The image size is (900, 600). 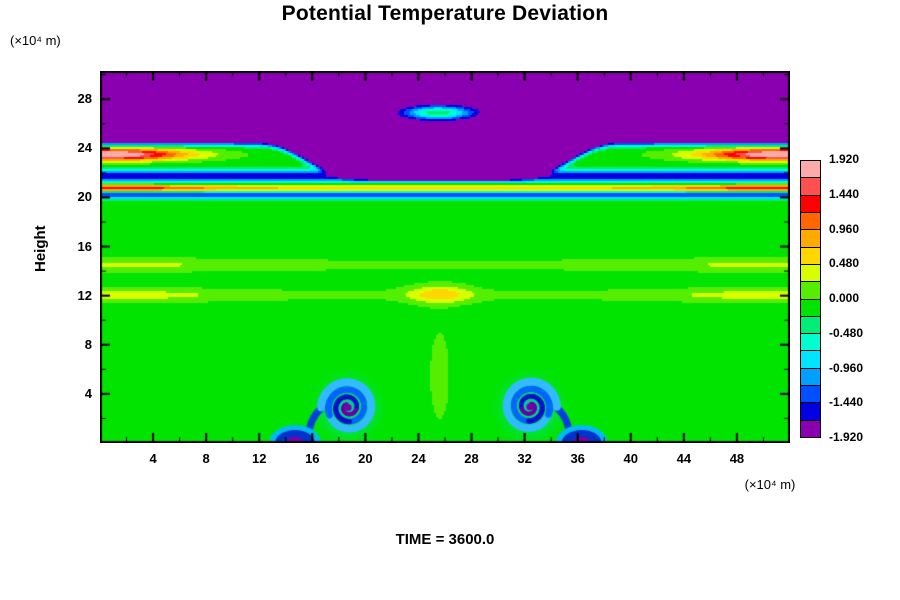 What do you see at coordinates (844, 298) in the screenshot?
I see `colorbar-tick-label: 0.000` at bounding box center [844, 298].